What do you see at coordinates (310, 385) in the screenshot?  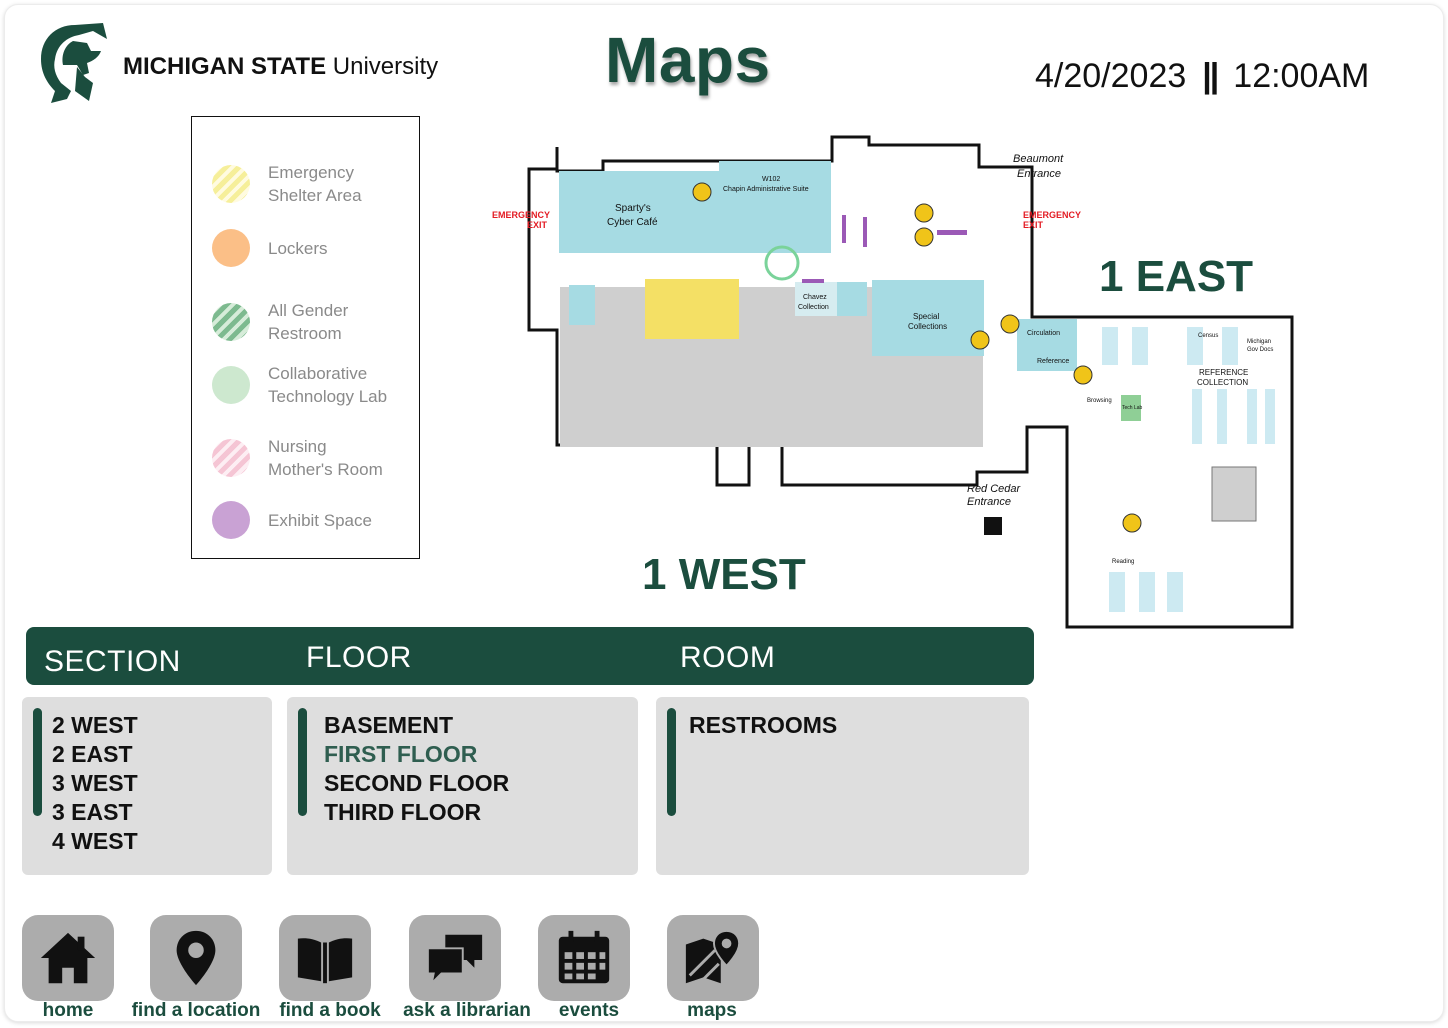 I see `legend-item-tech-lab: Collaborative Technology Lab` at bounding box center [310, 385].